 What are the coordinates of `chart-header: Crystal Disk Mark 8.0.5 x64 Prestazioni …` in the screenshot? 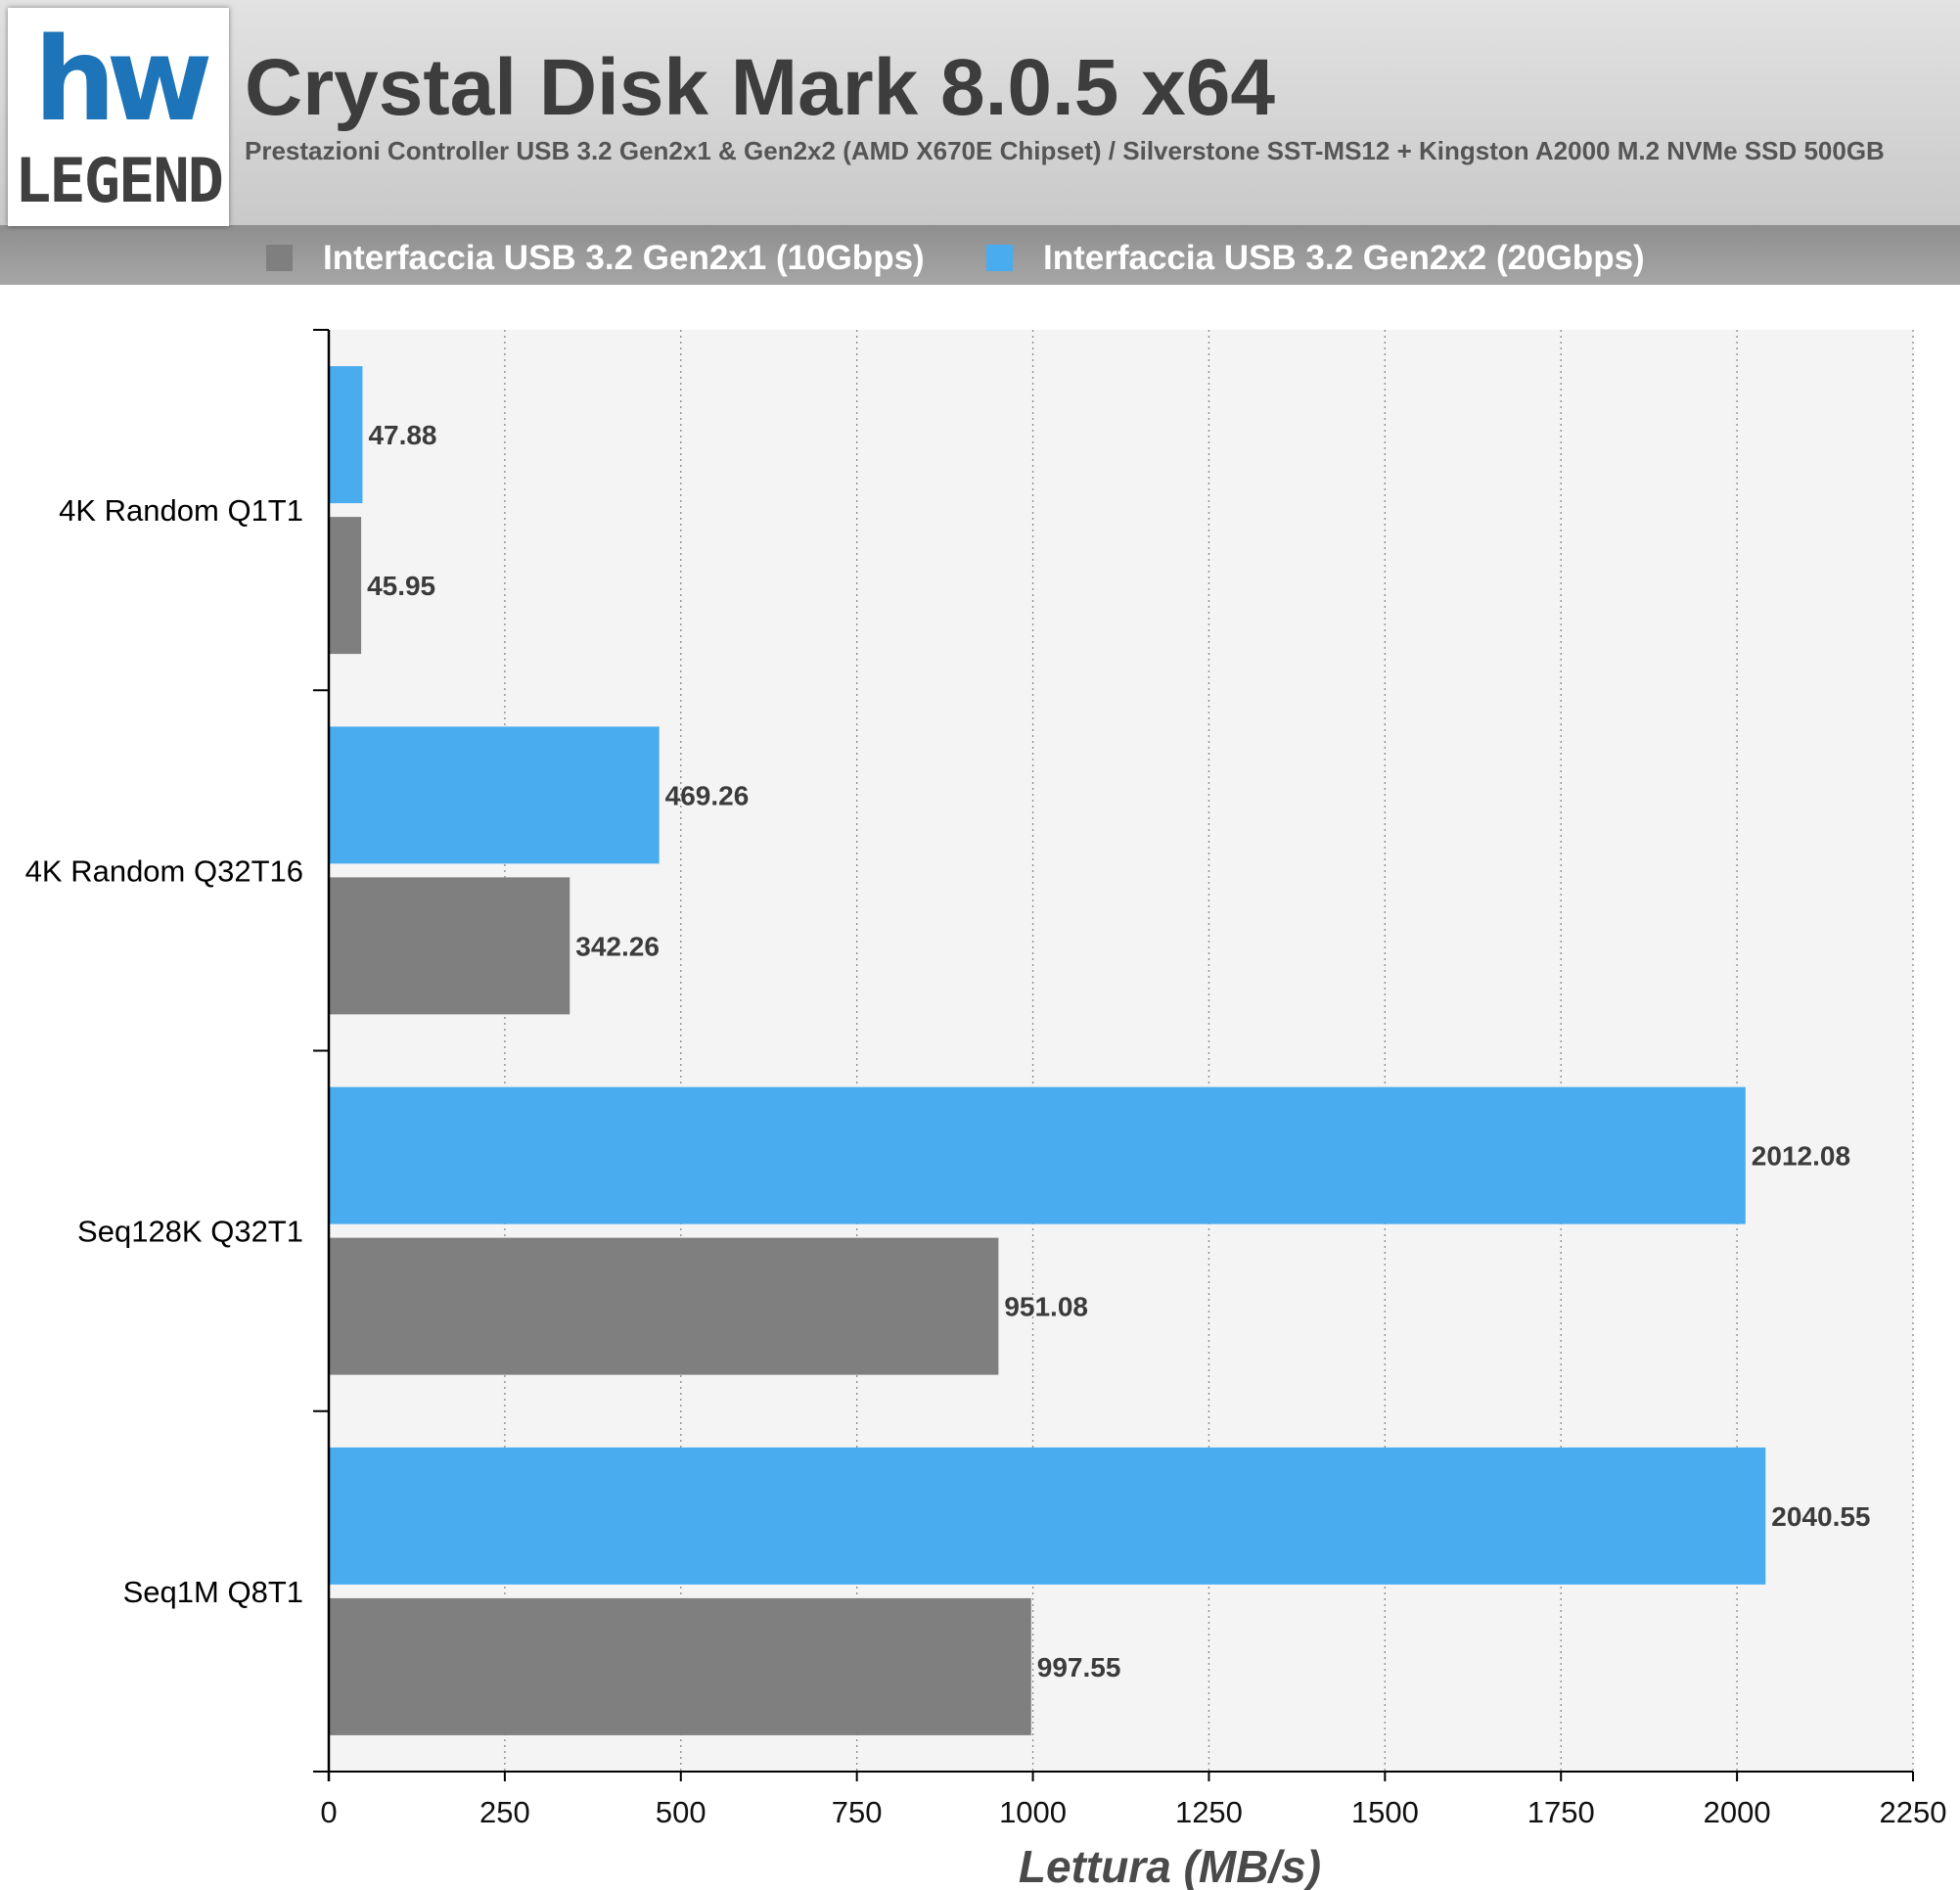 It's located at (980, 113).